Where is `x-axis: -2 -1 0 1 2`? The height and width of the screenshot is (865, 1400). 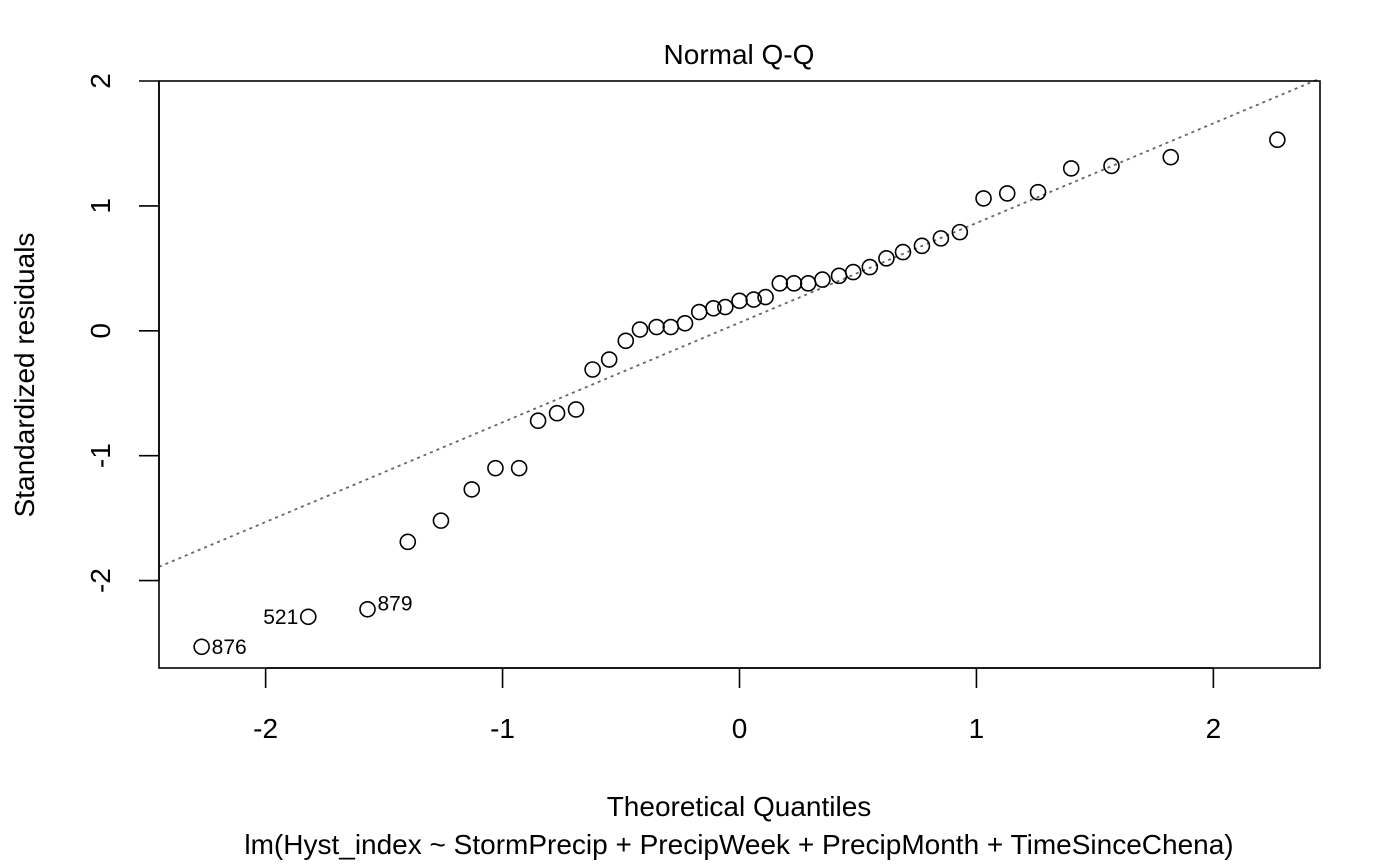
x-axis: -2 -1 0 1 2 is located at coordinates (737, 705).